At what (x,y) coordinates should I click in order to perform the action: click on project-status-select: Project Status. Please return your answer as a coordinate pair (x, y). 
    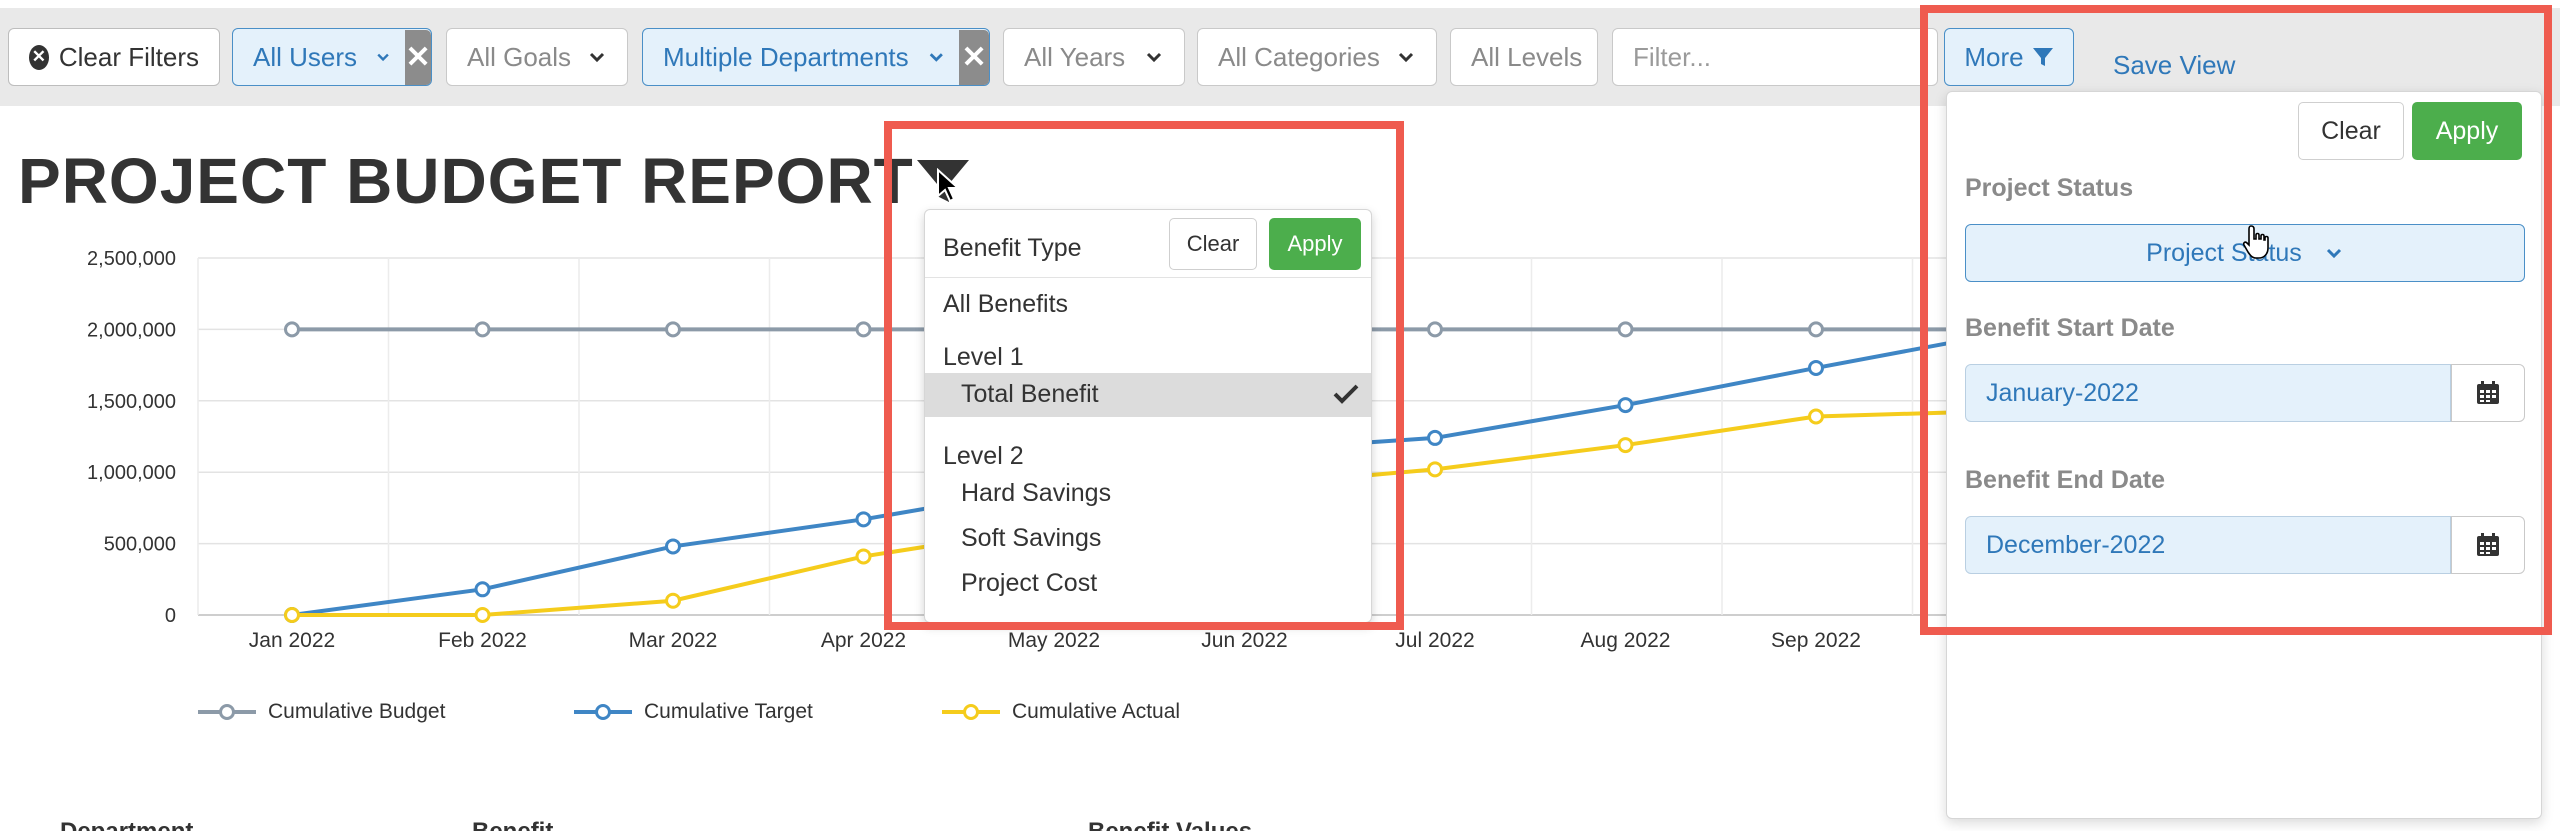
    Looking at the image, I should click on (2245, 253).